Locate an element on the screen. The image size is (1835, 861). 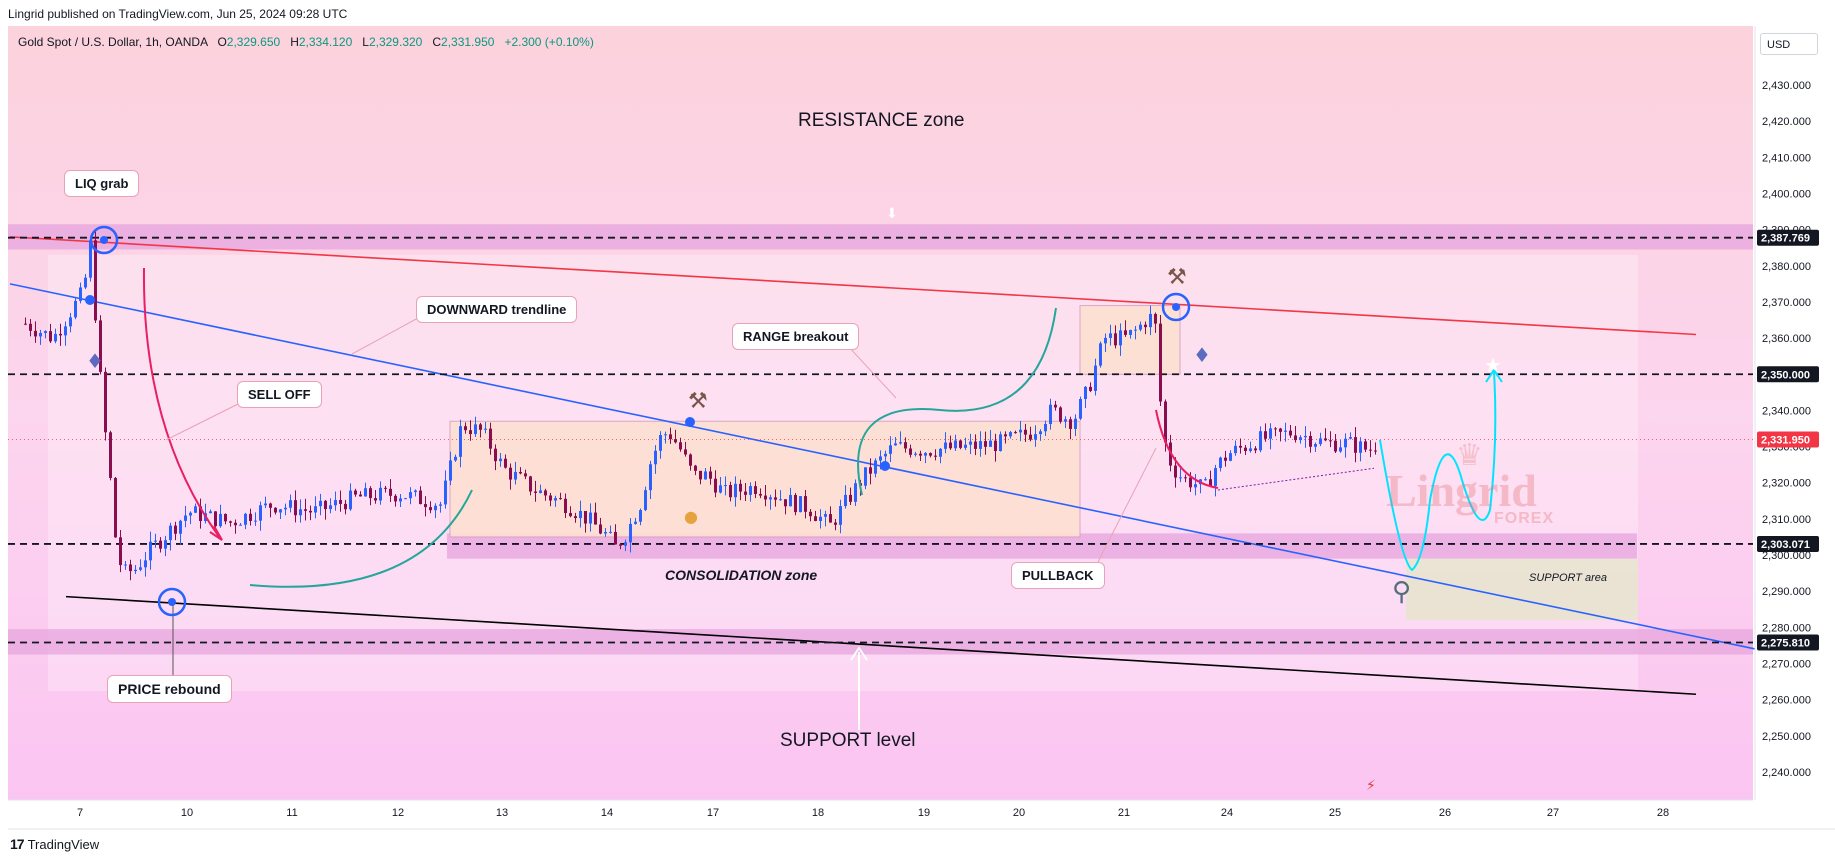
open-value: 2,329.650 is located at coordinates (253, 42).